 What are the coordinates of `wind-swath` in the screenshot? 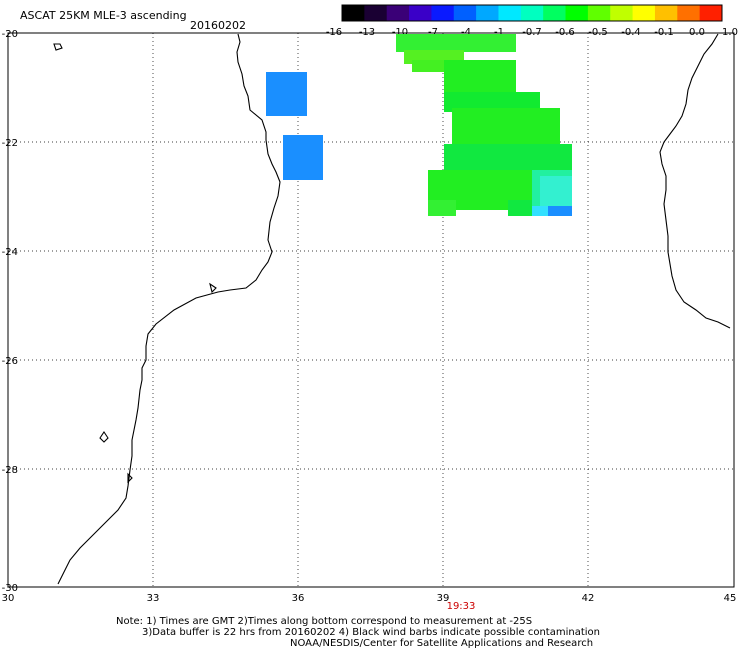 It's located at (484, 125).